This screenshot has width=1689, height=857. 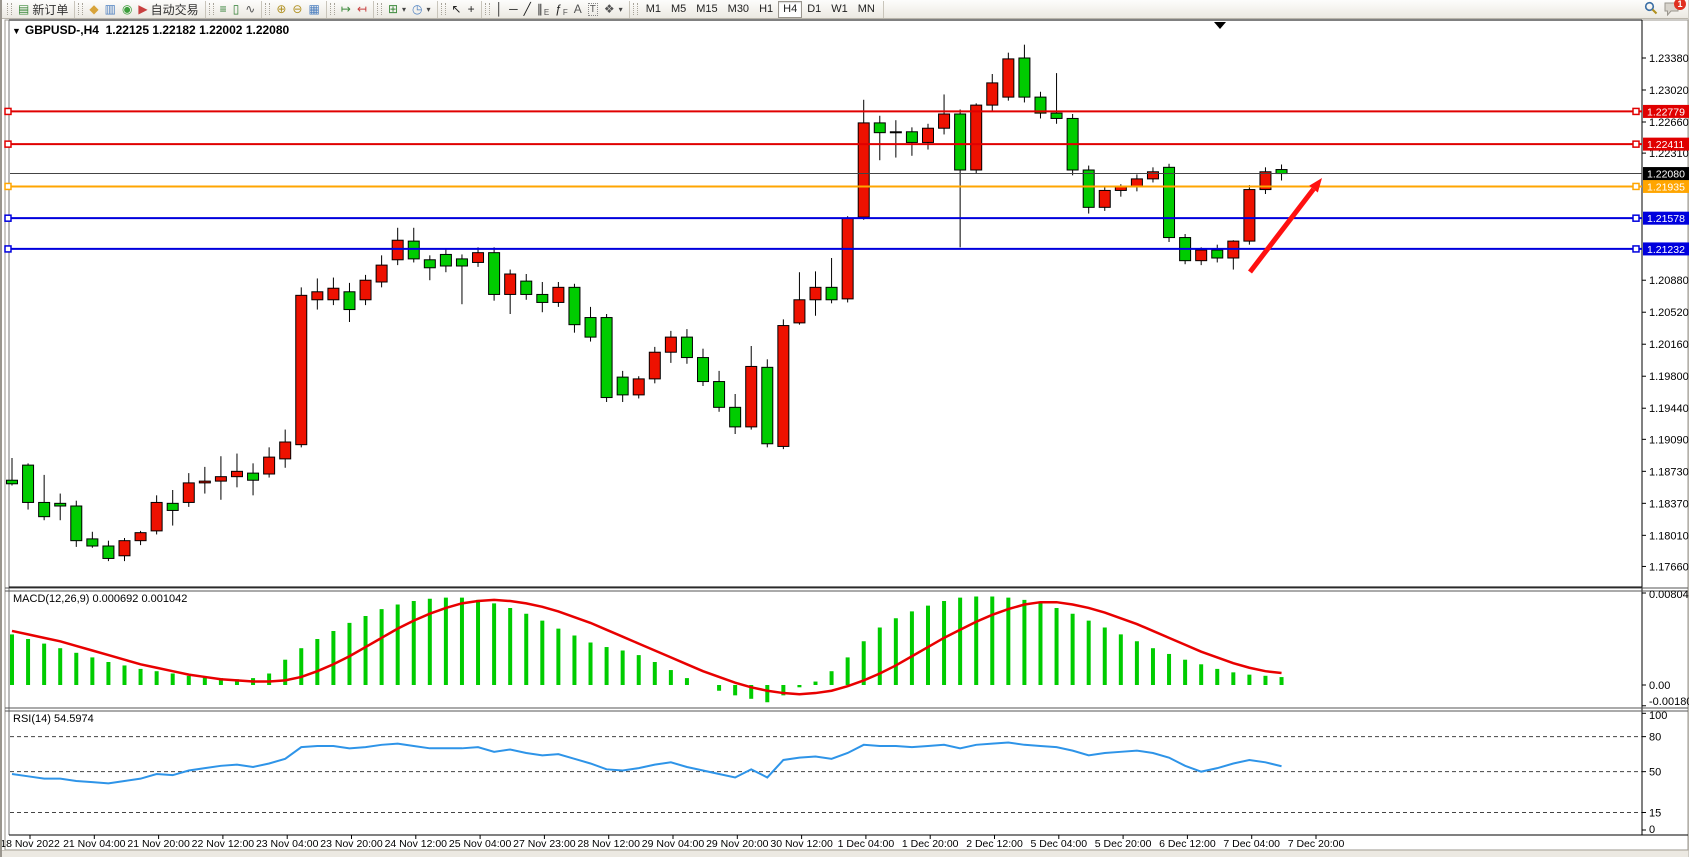 I want to click on candlestick-chart-button: ▯, so click(x=236, y=9).